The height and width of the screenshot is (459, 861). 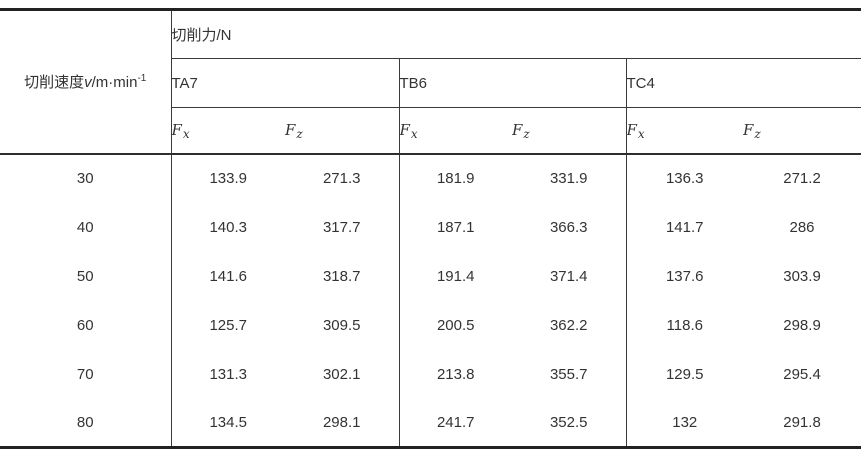 What do you see at coordinates (228, 178) in the screenshot?
I see `cell-ta7-fx: 133.9` at bounding box center [228, 178].